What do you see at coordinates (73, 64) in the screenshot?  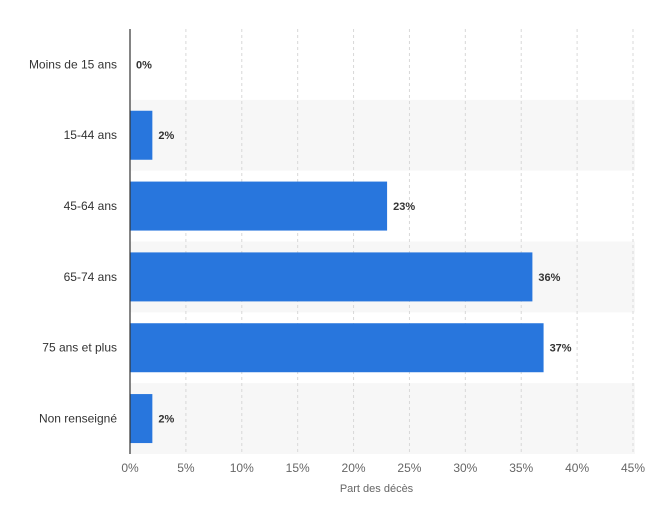 I see `category-label: Moins de 15 ans` at bounding box center [73, 64].